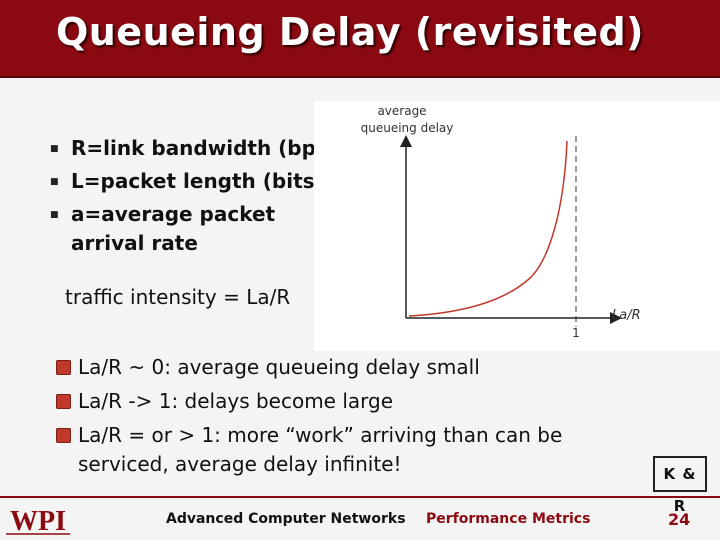 The image size is (720, 540). What do you see at coordinates (197, 181) in the screenshot?
I see `definition-text: L=packet length (bits)` at bounding box center [197, 181].